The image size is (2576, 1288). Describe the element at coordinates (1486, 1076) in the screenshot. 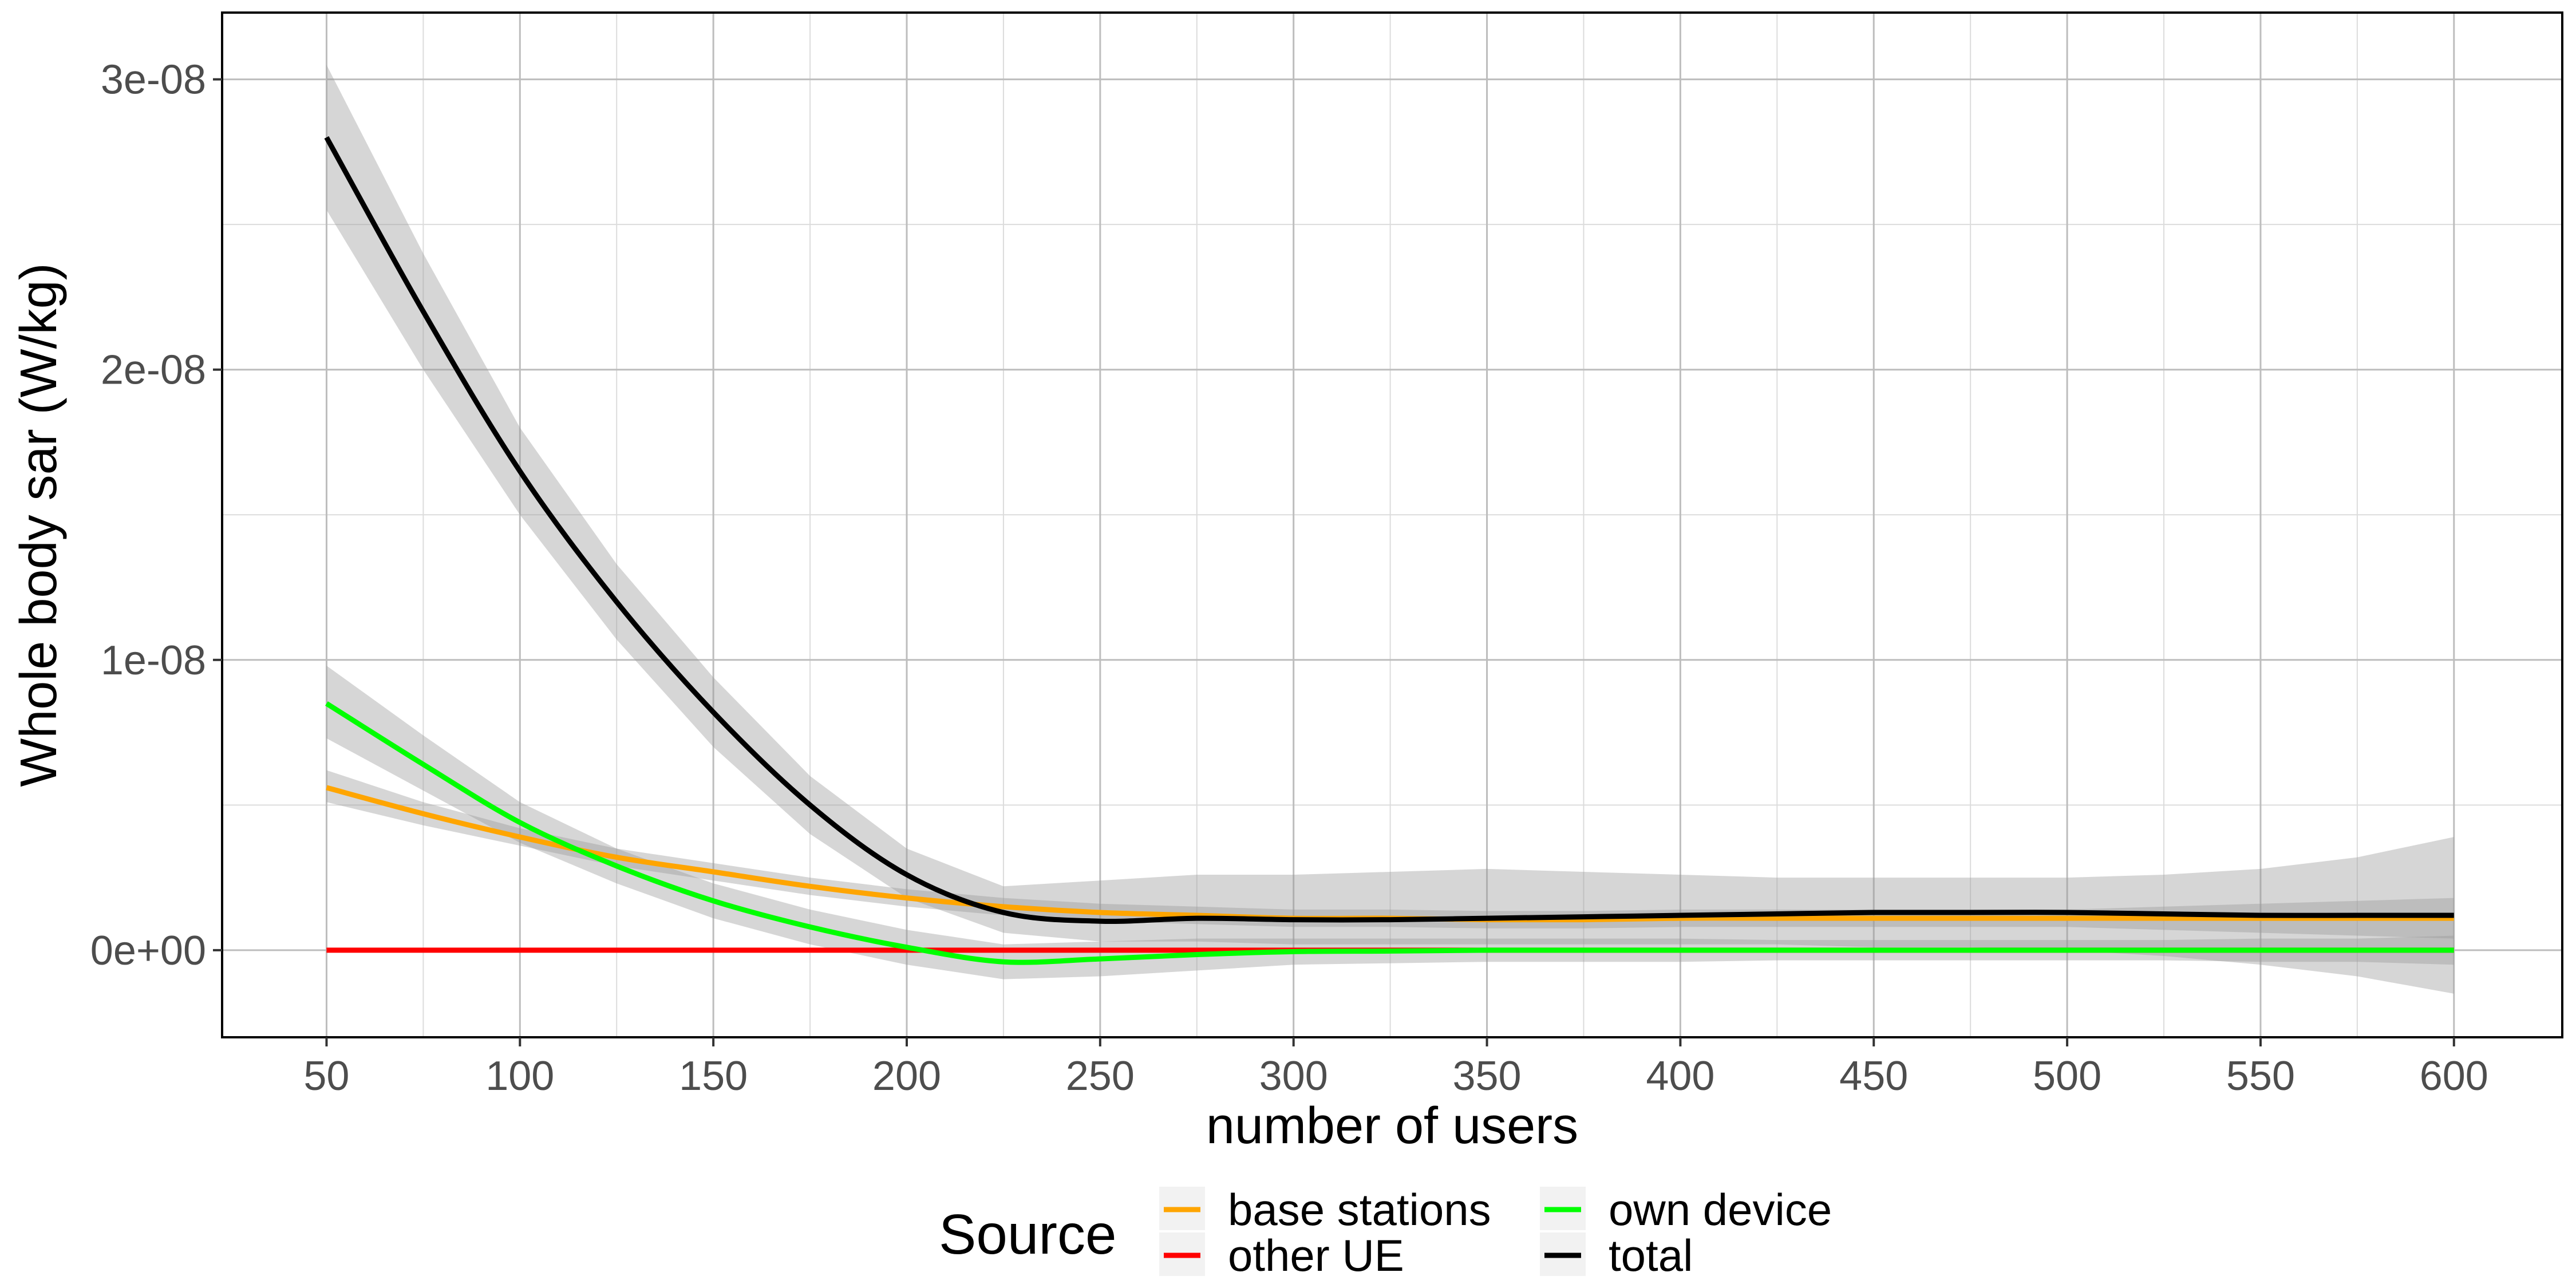

I see `x-tick-label: 350` at that location.